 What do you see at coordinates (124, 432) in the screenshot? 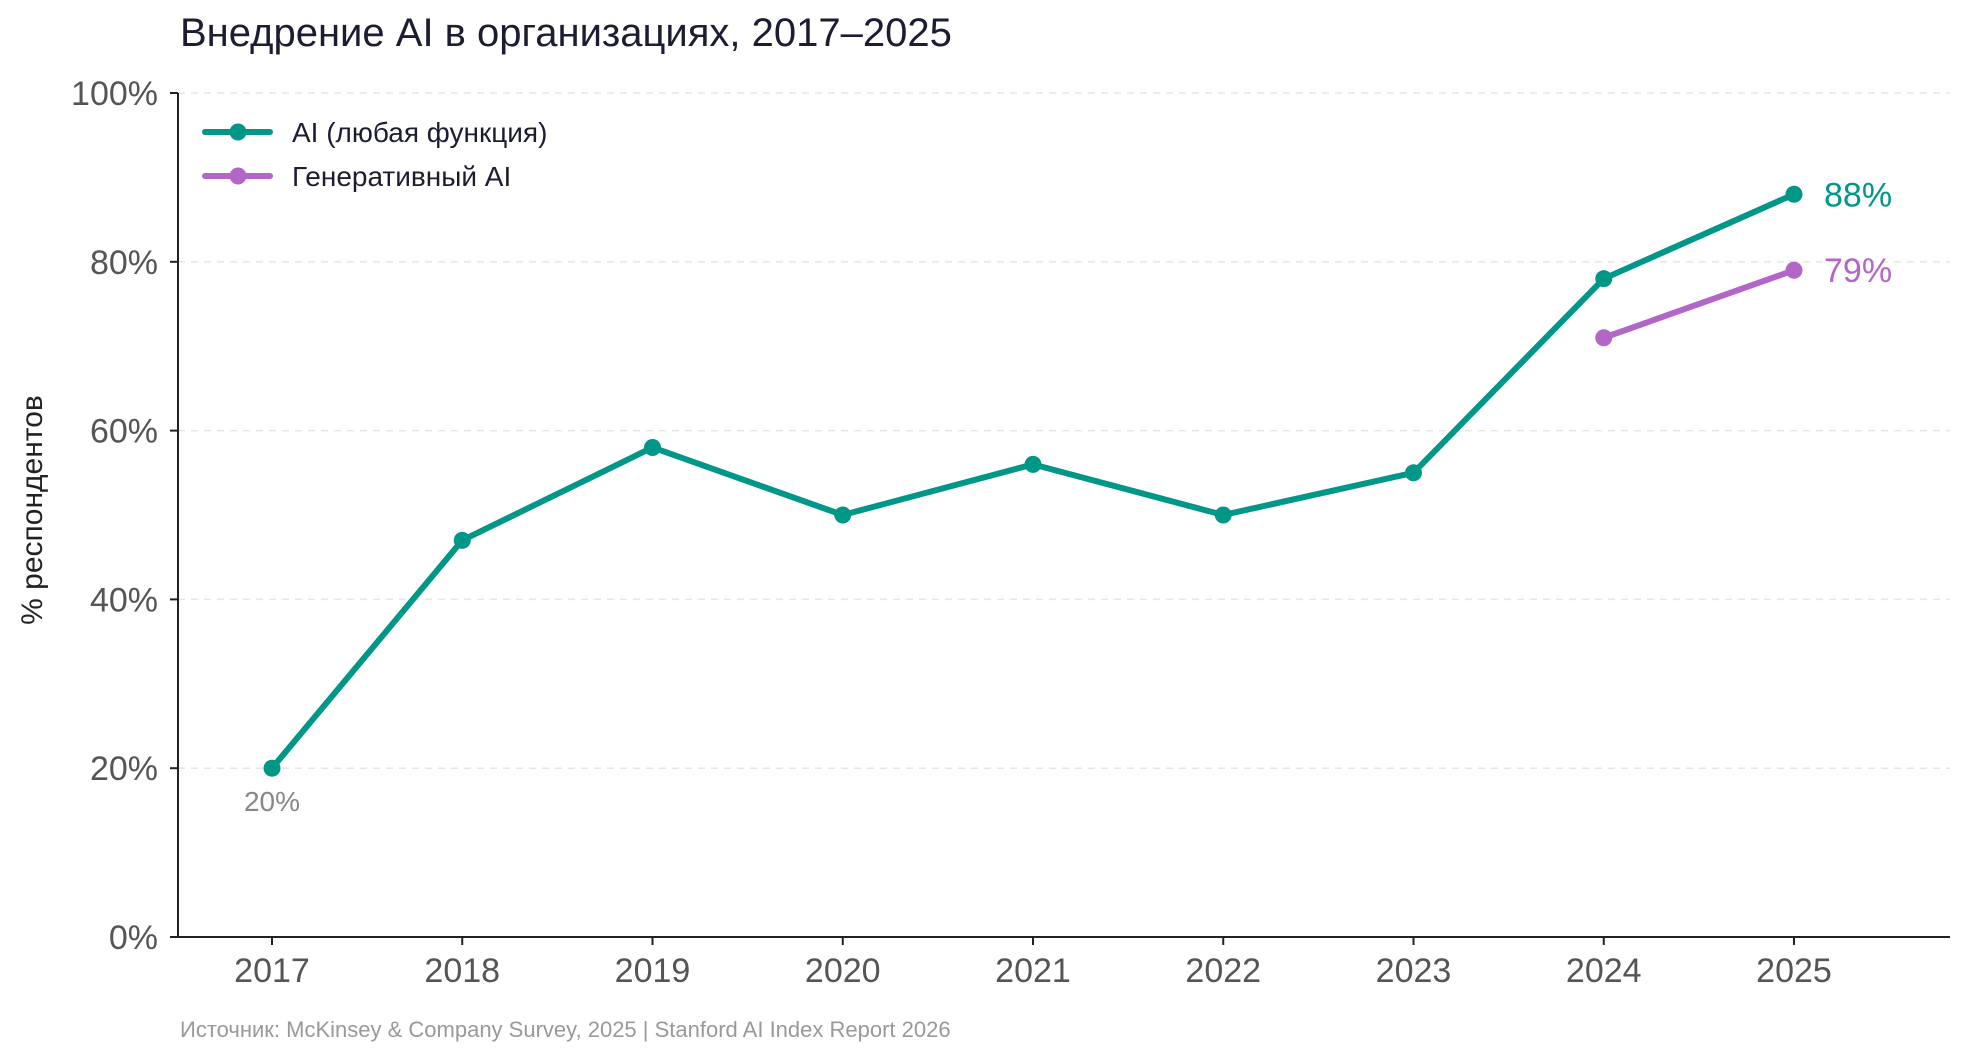
I see `y-tick-label: 60%` at bounding box center [124, 432].